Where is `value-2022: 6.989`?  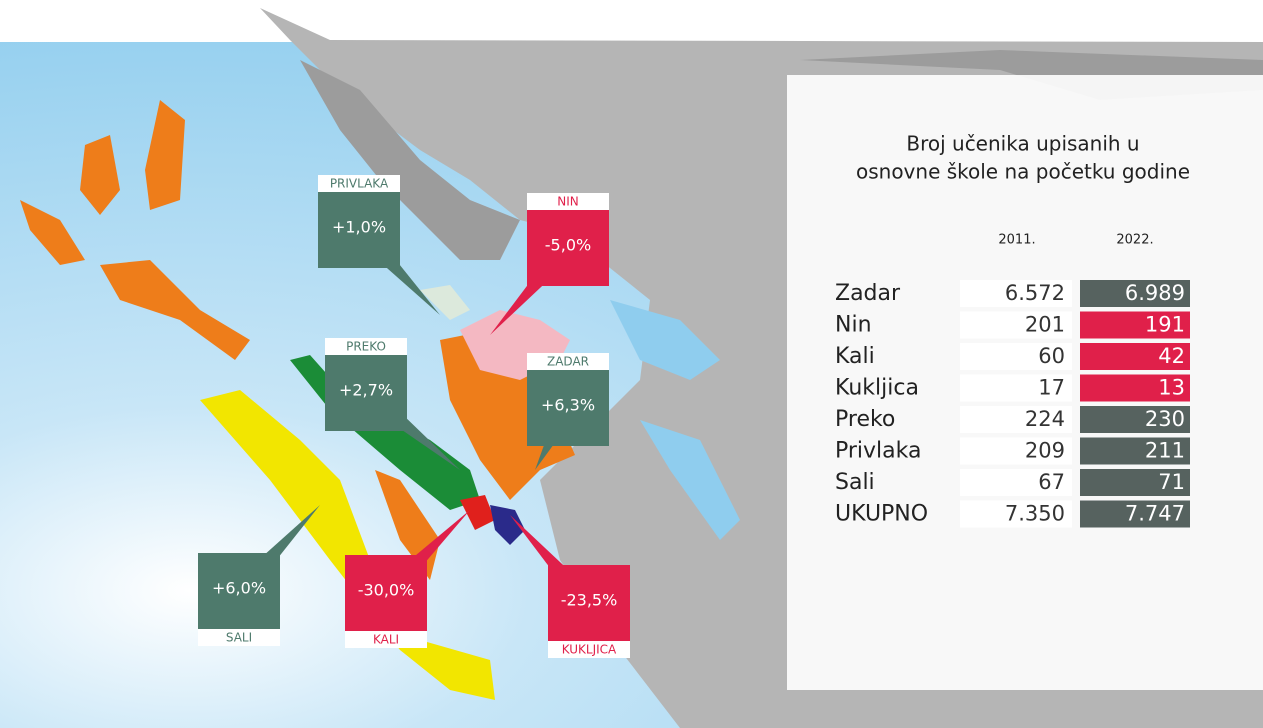
value-2022: 6.989 is located at coordinates (1155, 293).